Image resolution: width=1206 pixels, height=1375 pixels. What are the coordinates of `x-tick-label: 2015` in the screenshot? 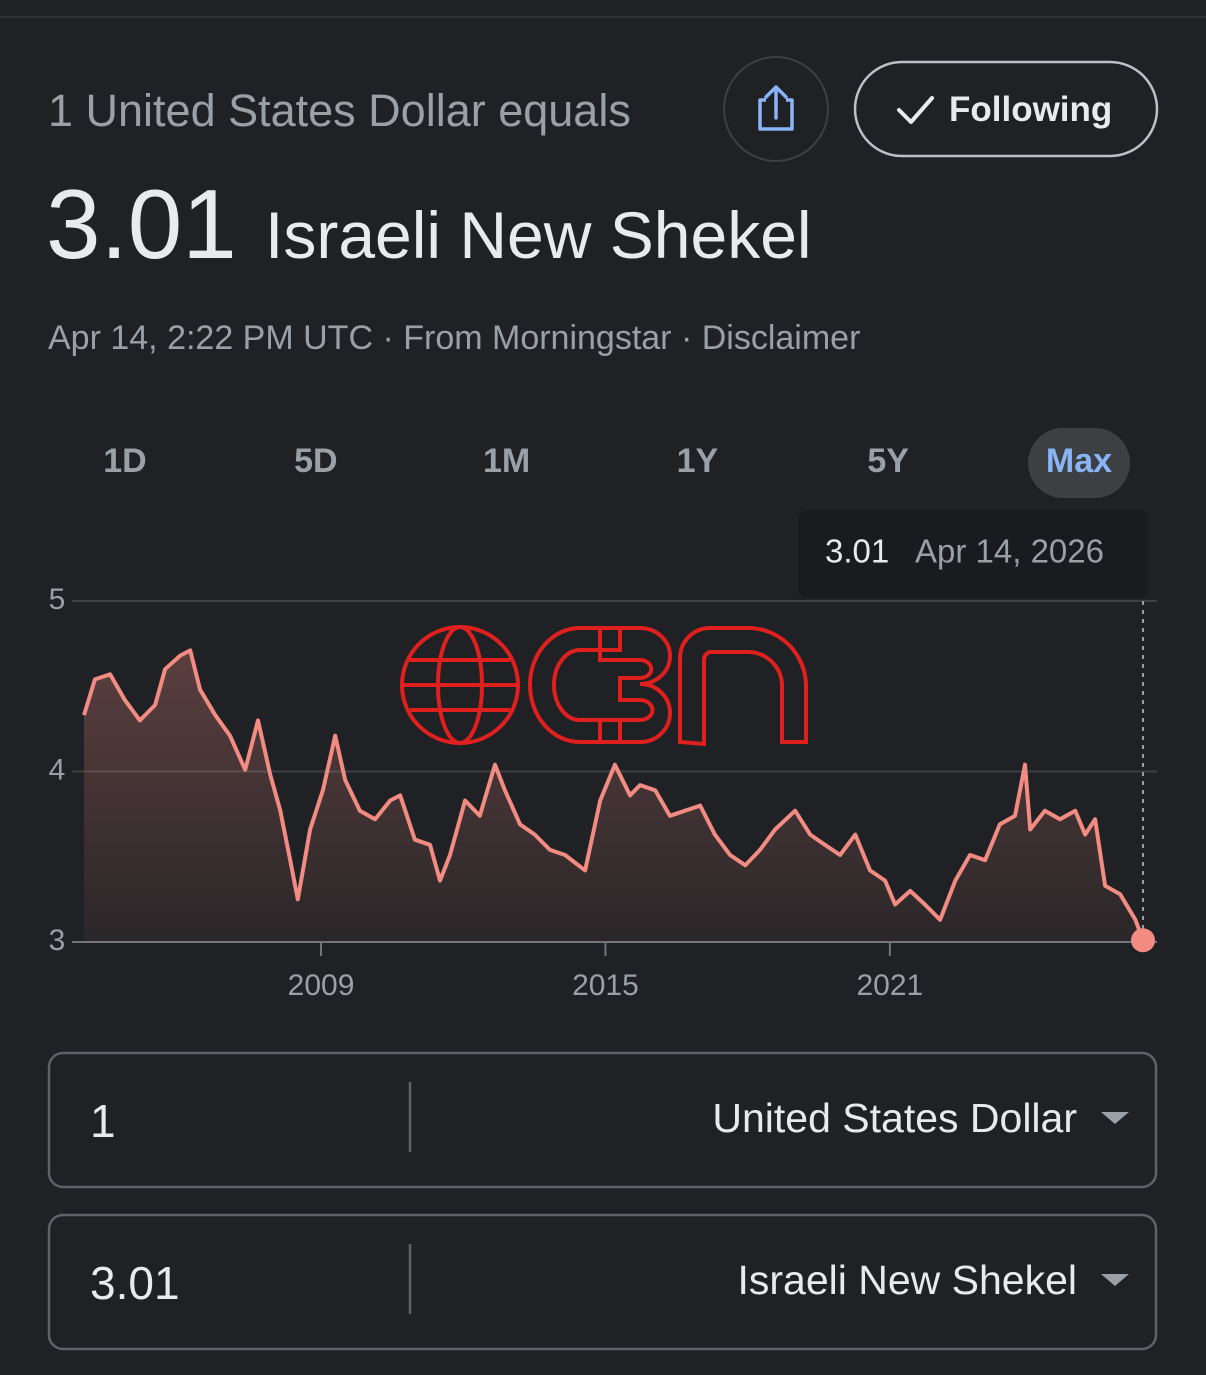 It's located at (605, 985).